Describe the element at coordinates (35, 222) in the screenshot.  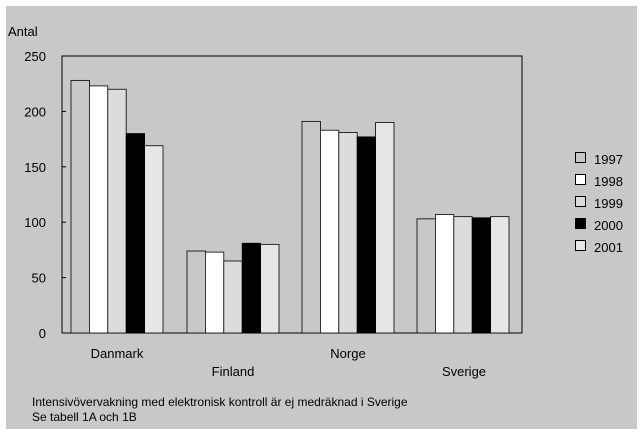
I see `y-tick-label: 100` at that location.